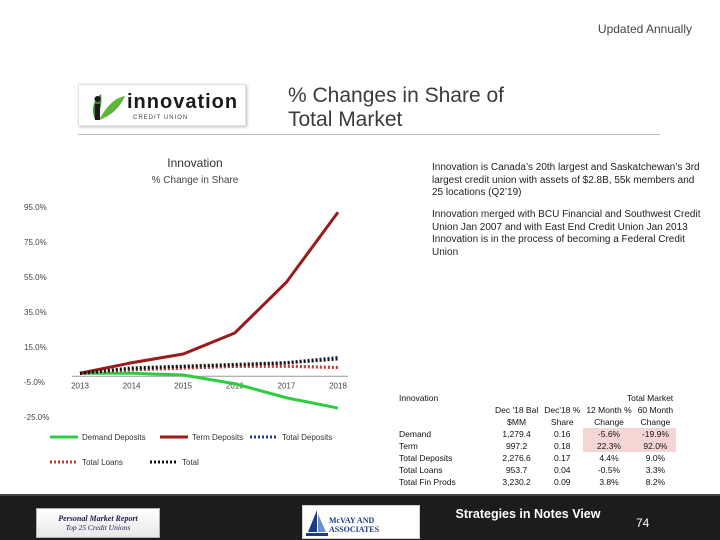 This screenshot has width=720, height=540. I want to click on report-title: Personal Market Report, so click(98, 518).